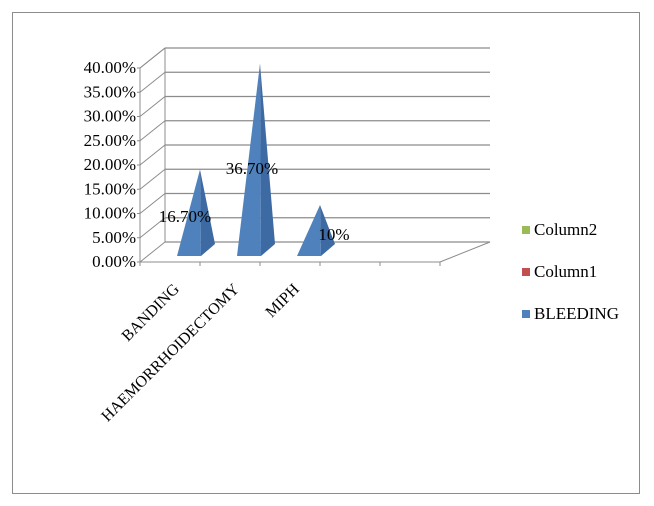  What do you see at coordinates (565, 229) in the screenshot?
I see `legend-label: Column2` at bounding box center [565, 229].